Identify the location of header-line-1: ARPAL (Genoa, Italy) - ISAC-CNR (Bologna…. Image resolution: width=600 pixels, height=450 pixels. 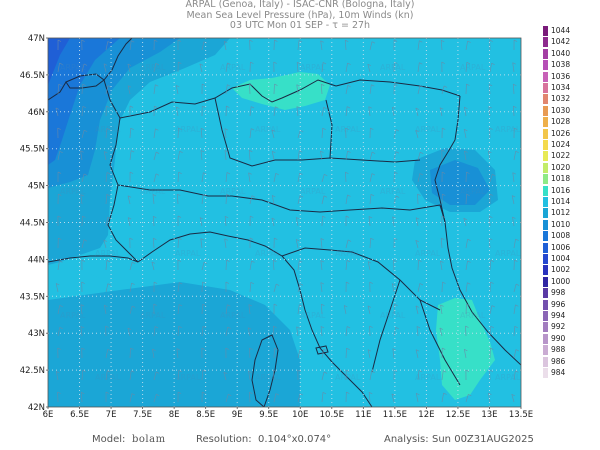
(300, 5).